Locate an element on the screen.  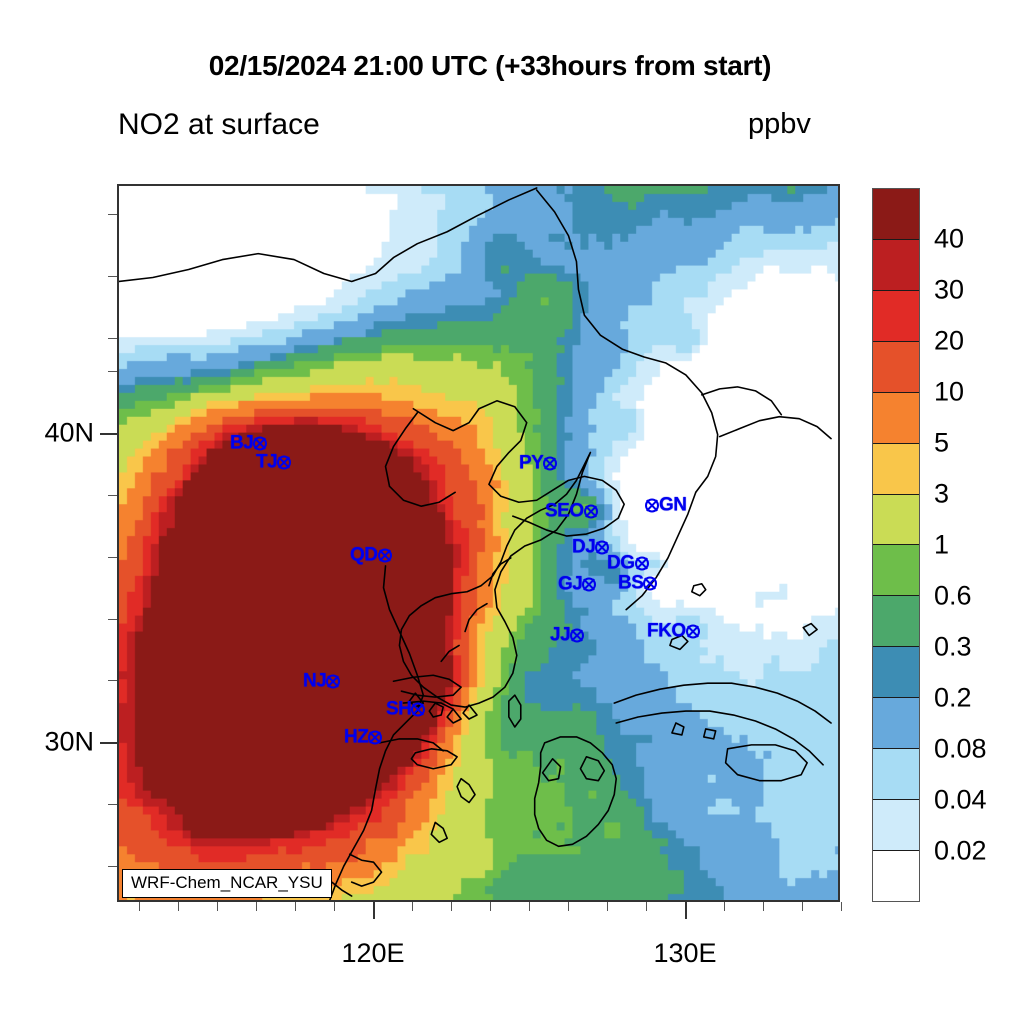
field-label: NO2 at surface is located at coordinates (219, 124).